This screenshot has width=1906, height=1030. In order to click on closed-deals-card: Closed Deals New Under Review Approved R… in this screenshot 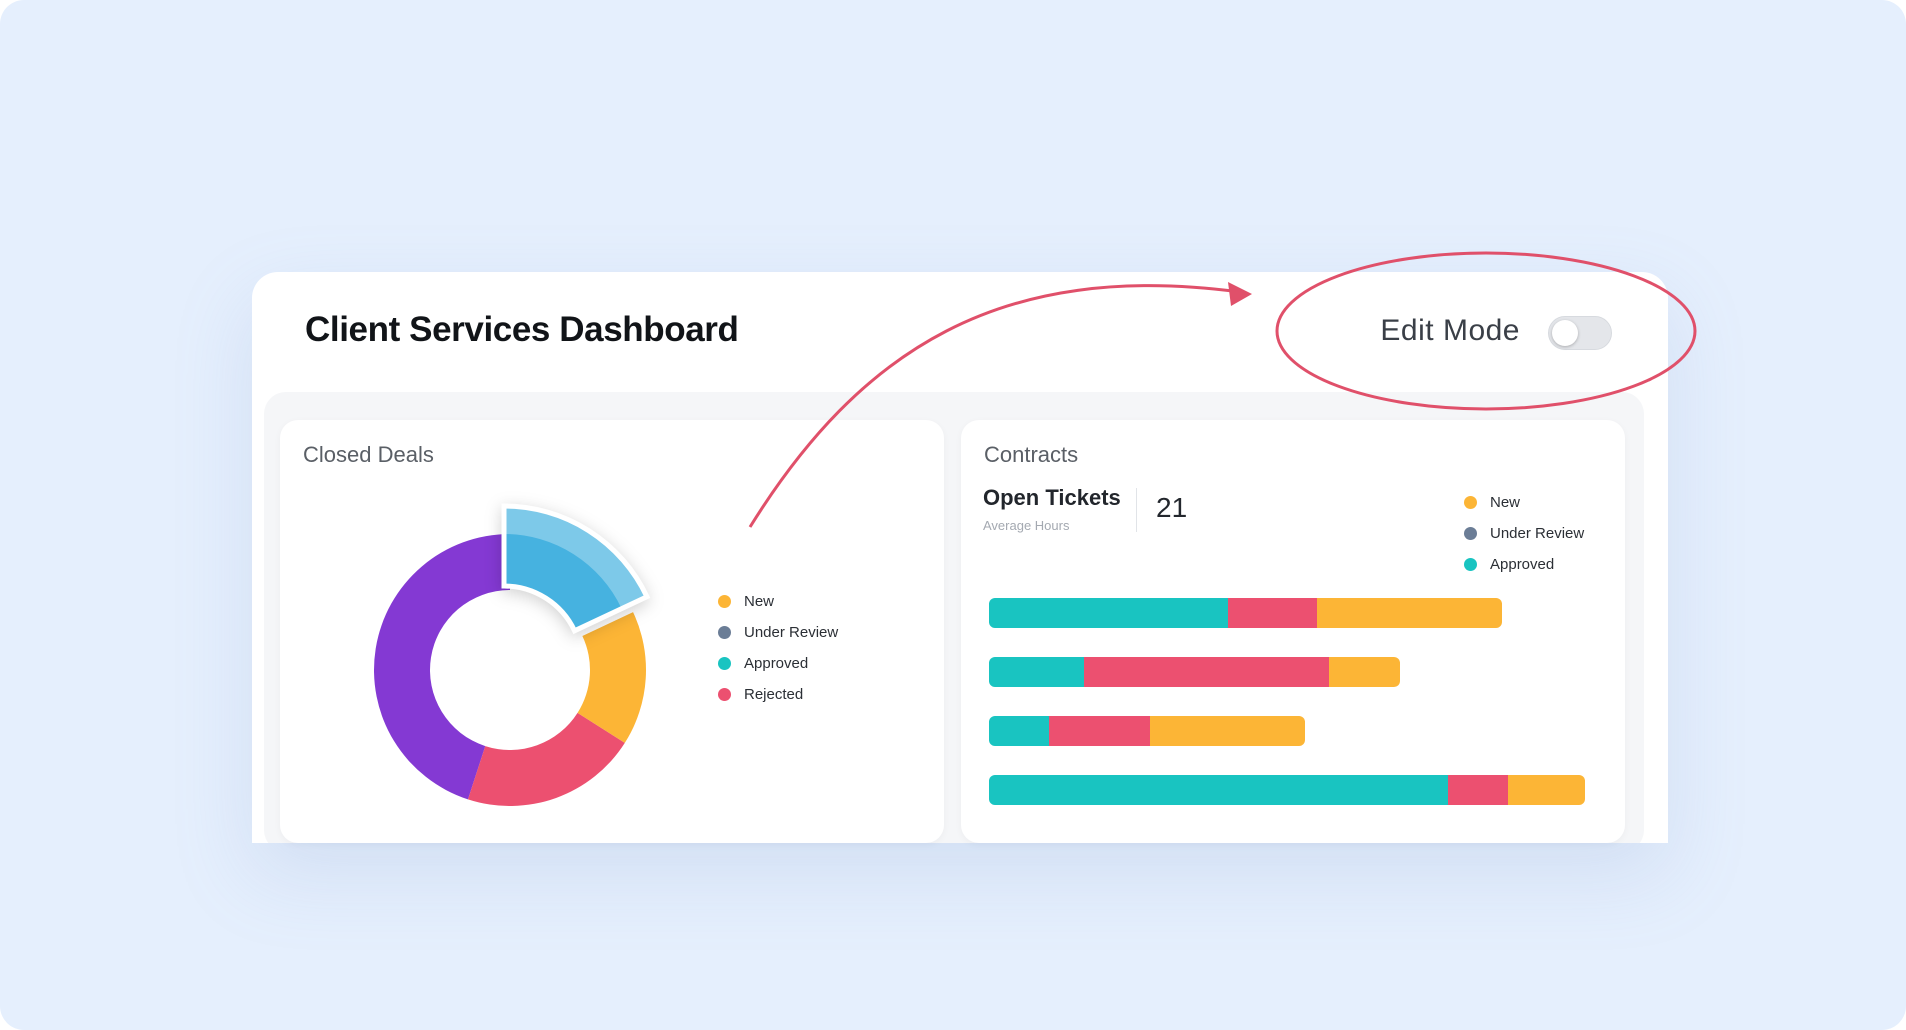, I will do `click(612, 631)`.